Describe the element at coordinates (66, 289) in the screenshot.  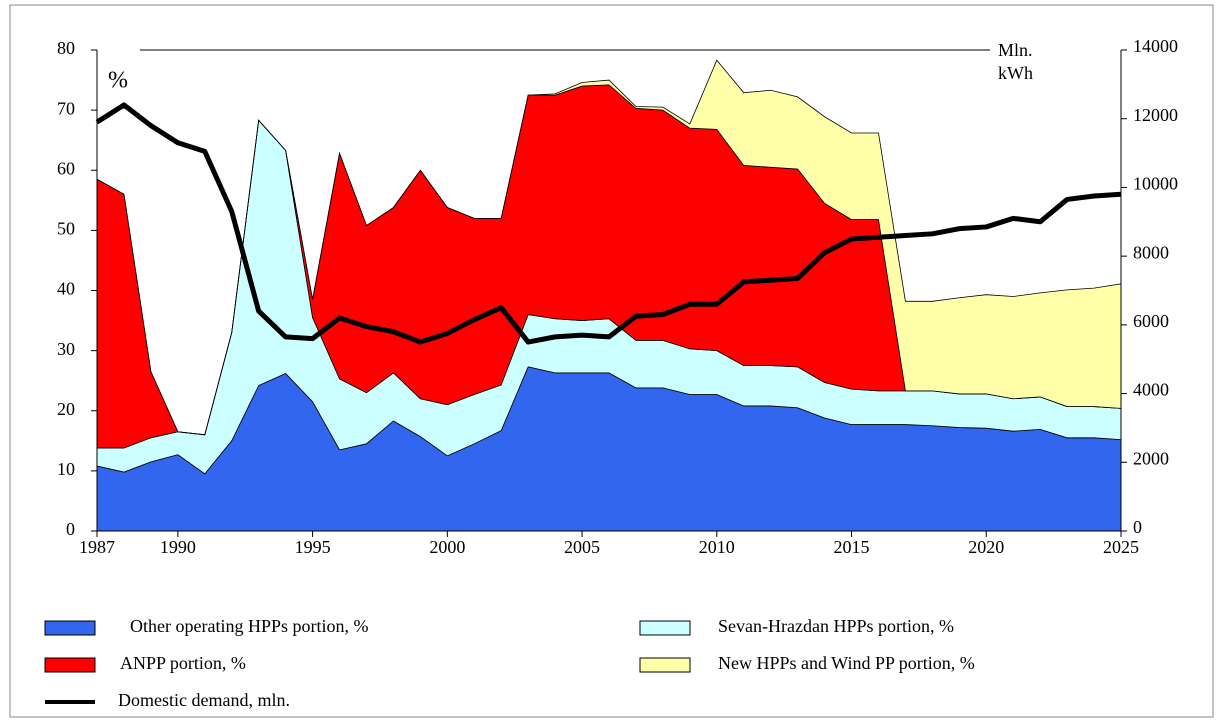
I see `y-tick-label: 40` at that location.